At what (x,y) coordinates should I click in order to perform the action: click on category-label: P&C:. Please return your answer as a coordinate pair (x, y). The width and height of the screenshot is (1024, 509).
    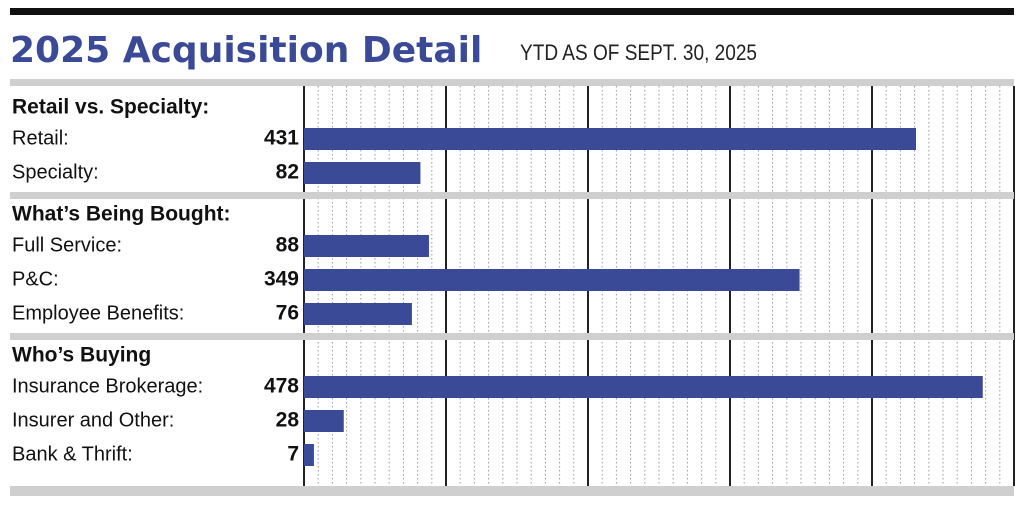
    Looking at the image, I should click on (35, 279).